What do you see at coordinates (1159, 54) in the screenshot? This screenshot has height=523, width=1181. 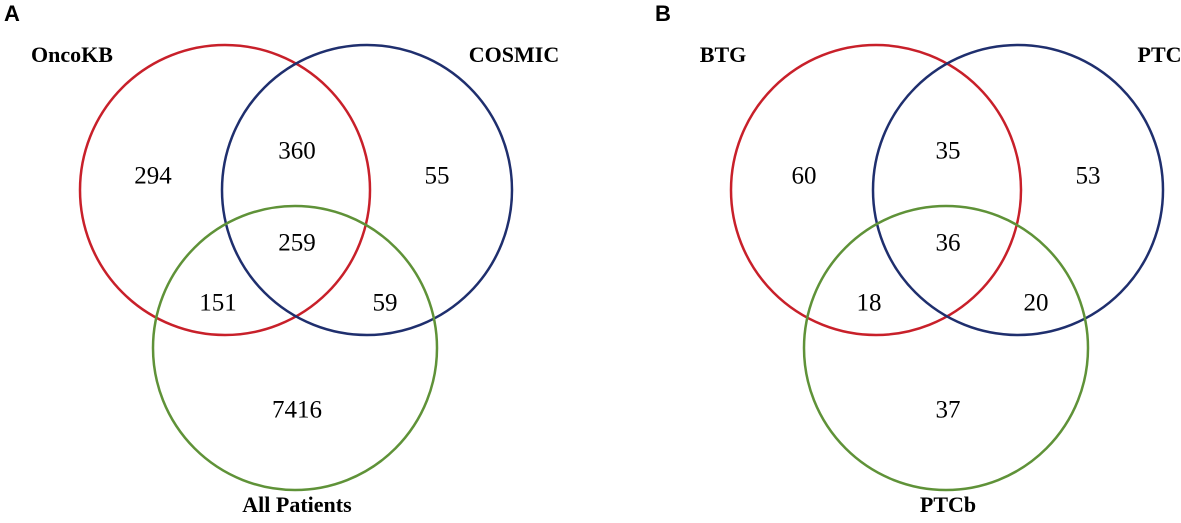 I see `set-name: PTCa` at bounding box center [1159, 54].